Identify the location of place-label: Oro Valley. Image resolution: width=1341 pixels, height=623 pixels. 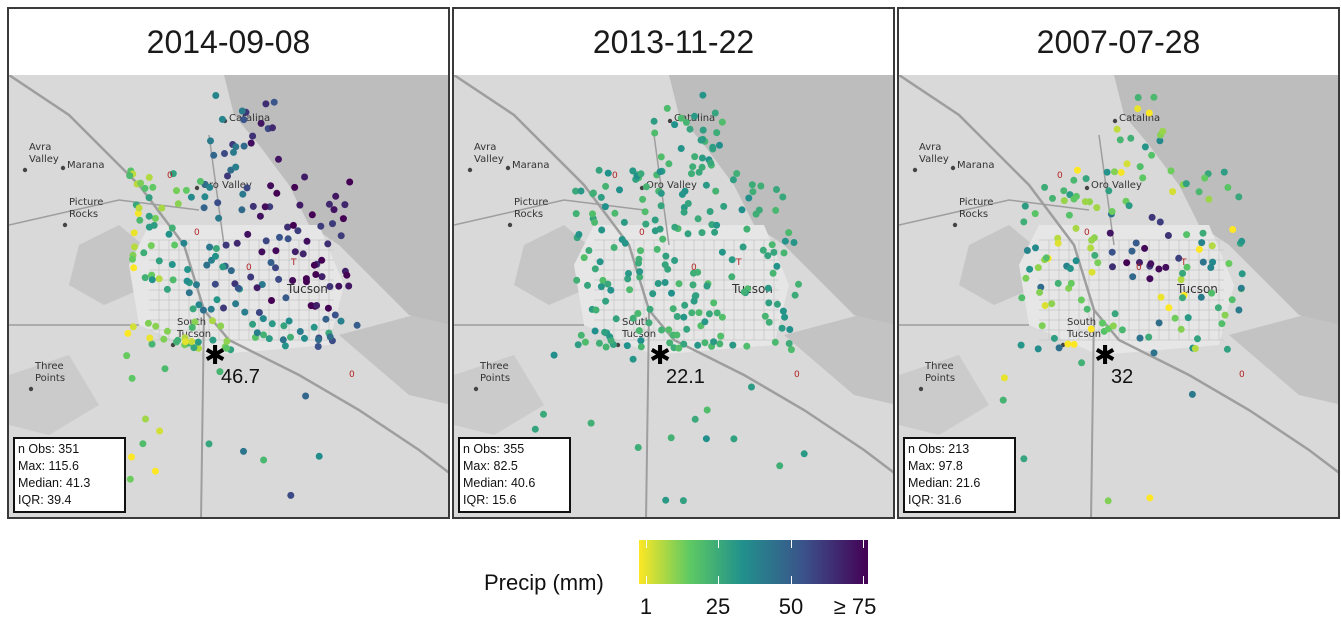
(671, 185).